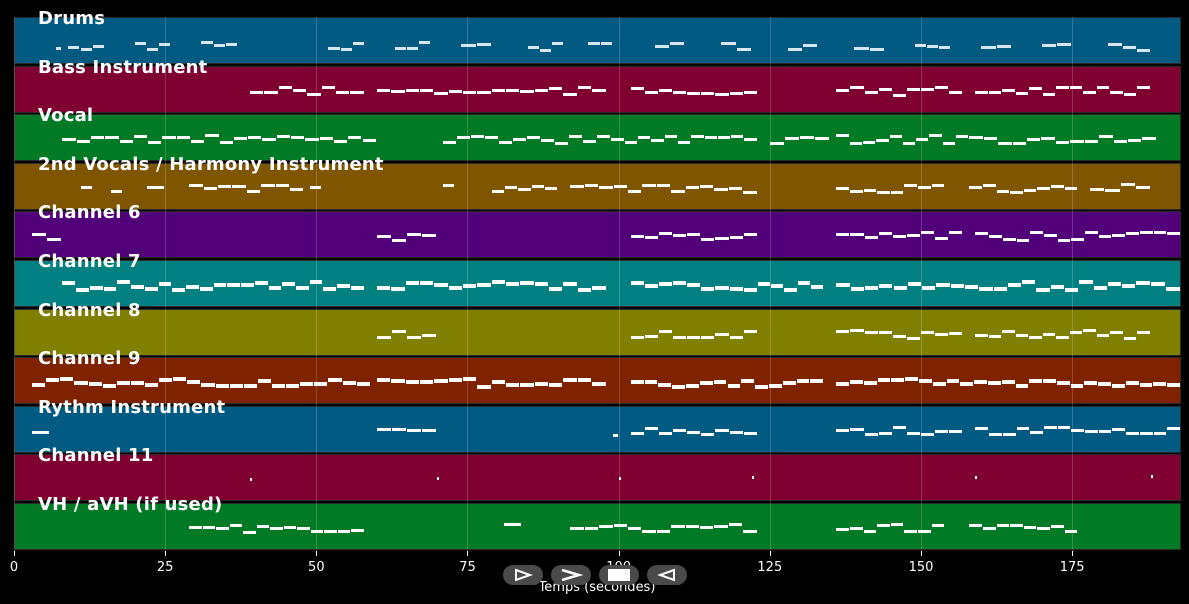 Image resolution: width=1189 pixels, height=604 pixels. I want to click on stop-button, so click(619, 575).